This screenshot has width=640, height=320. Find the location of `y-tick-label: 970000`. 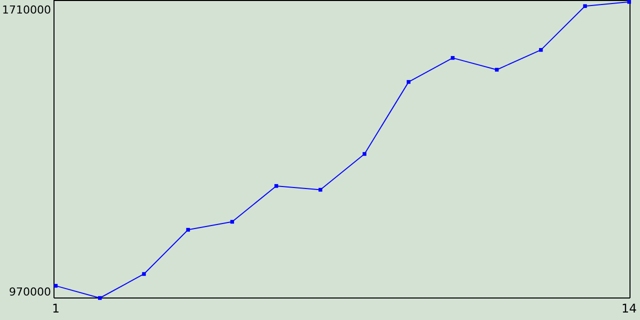

y-tick-label: 970000 is located at coordinates (30, 291).